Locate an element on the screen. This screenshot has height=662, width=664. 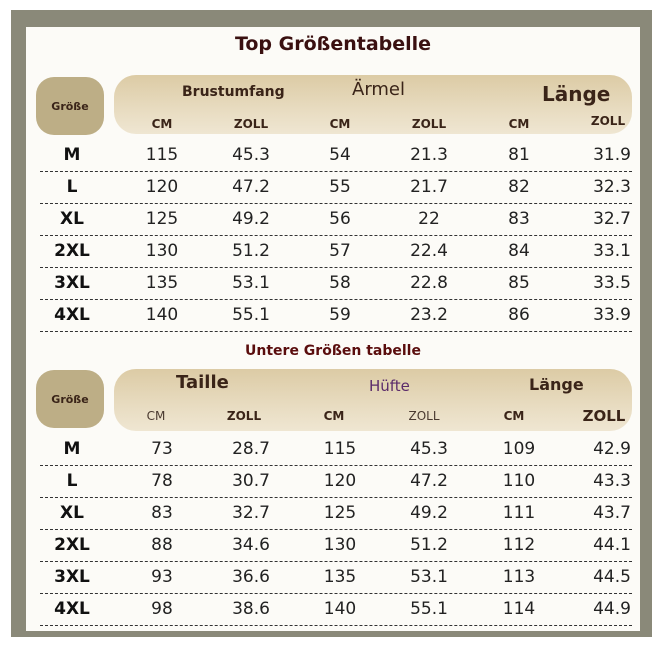
table-row: 4XL 98 38.6 140 55.1 114 44.9 is located at coordinates (336, 609).